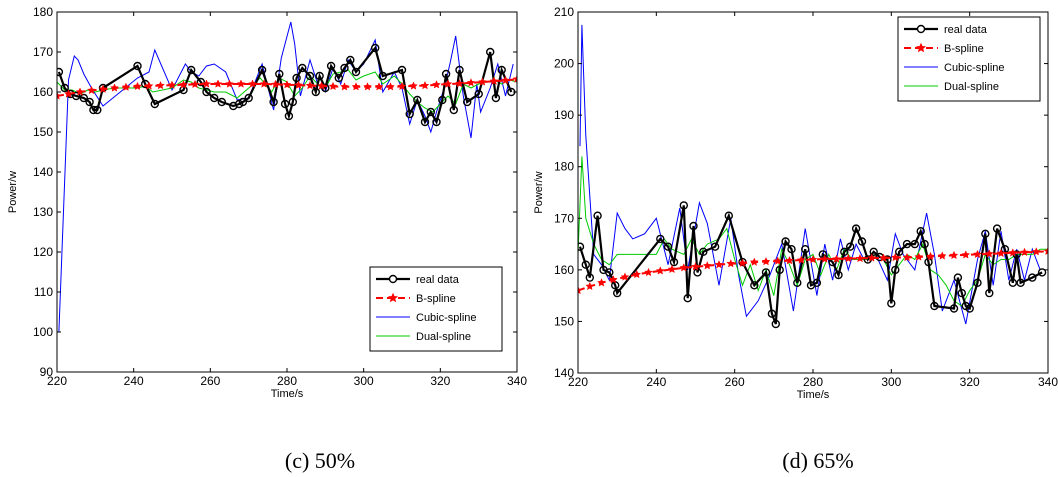 This screenshot has height=477, width=1058. Describe the element at coordinates (564, 64) in the screenshot. I see `y-tick-label: 200` at that location.